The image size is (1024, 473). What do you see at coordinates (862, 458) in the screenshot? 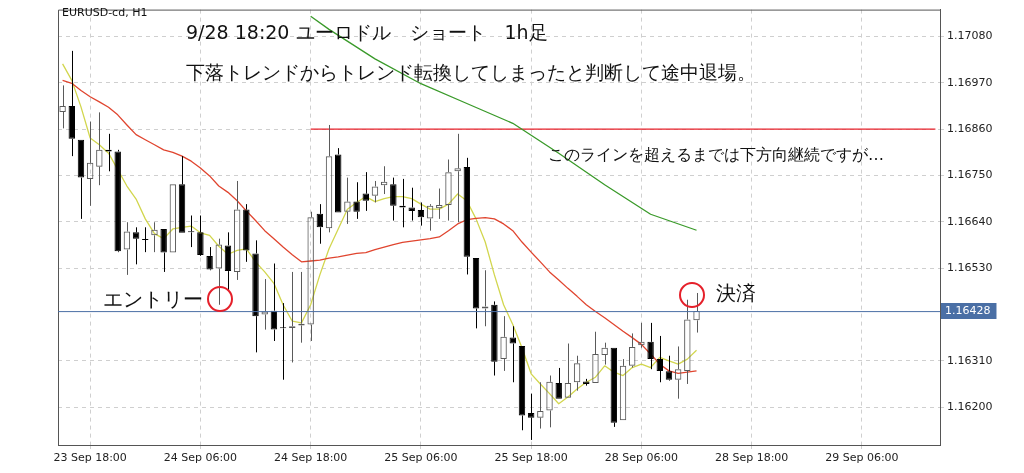
I see `x-tick-label: 29 Sep 06:00` at bounding box center [862, 458].